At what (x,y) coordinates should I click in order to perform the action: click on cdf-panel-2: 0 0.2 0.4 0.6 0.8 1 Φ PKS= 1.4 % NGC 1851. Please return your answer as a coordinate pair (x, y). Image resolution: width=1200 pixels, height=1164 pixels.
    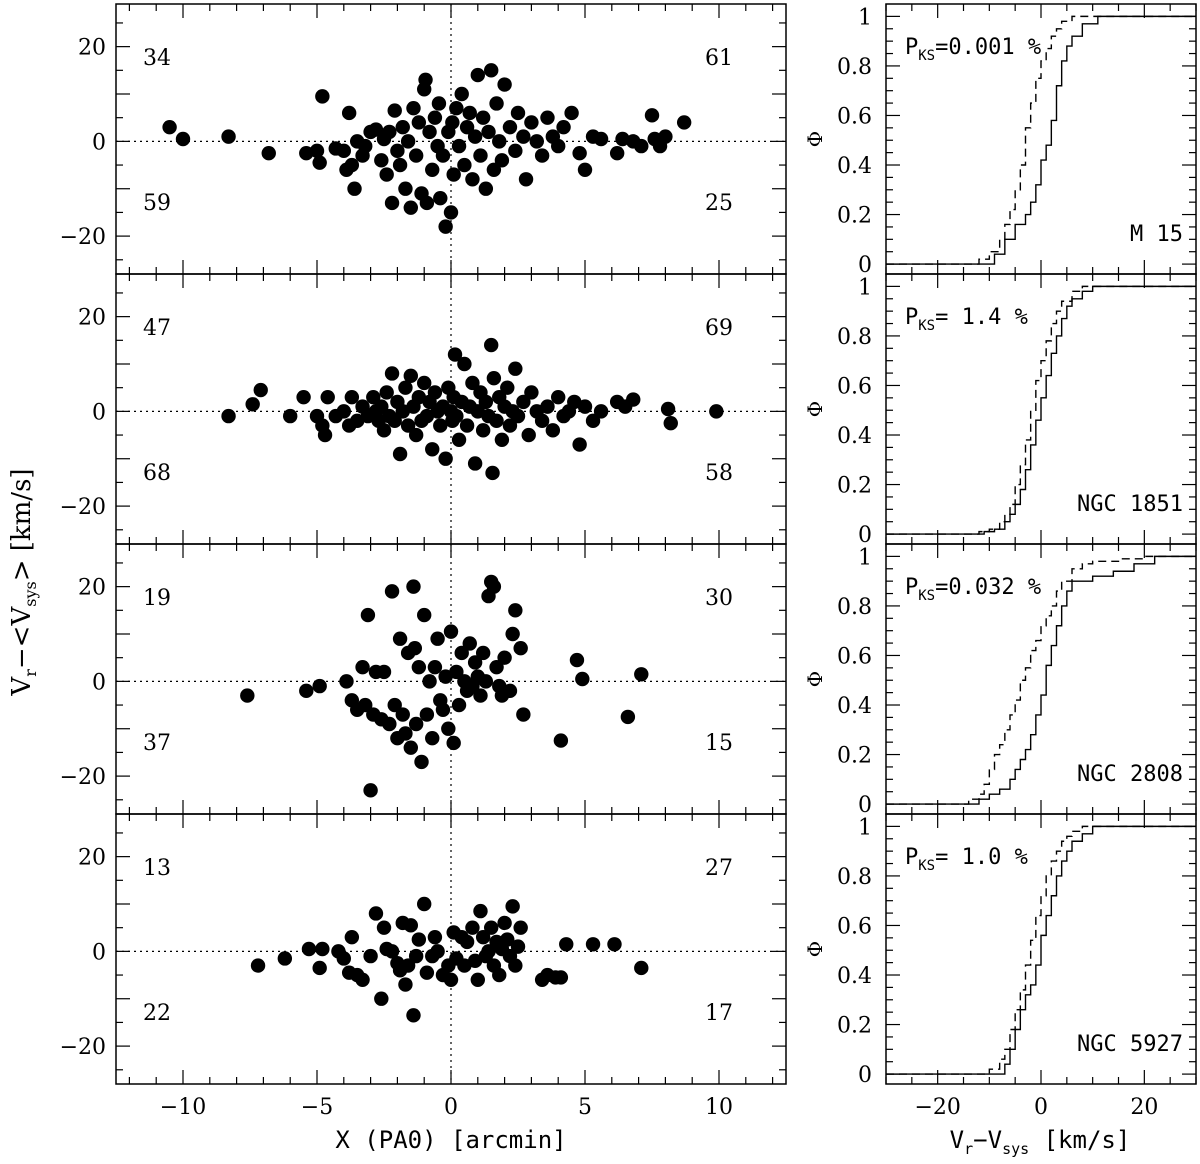
    Looking at the image, I should click on (1000, 410).